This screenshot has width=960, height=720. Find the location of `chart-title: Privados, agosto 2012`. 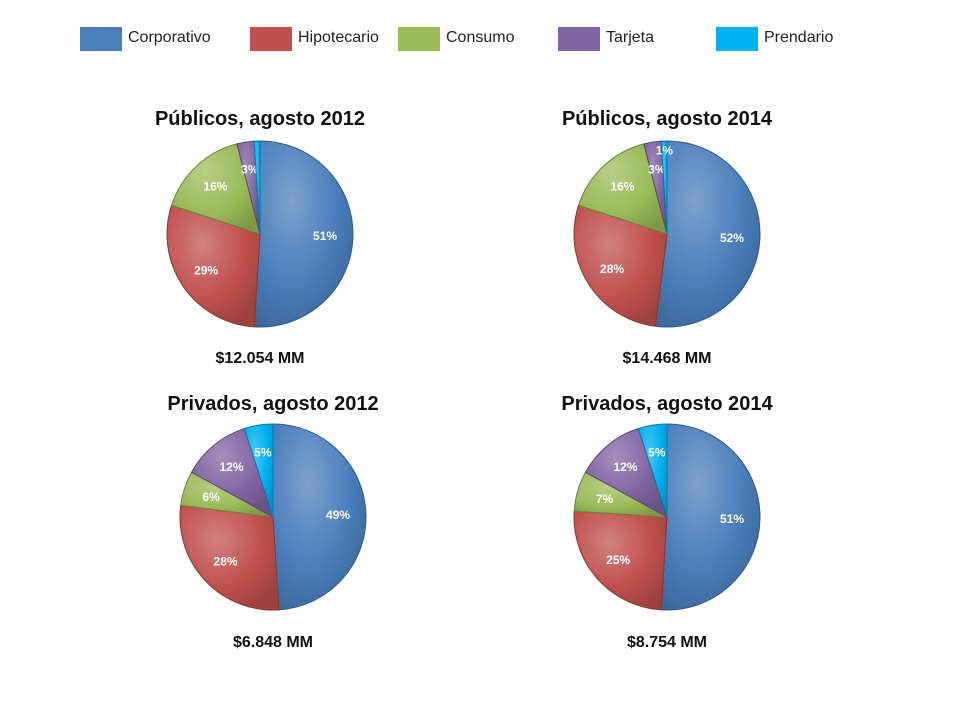

chart-title: Privados, agosto 2012 is located at coordinates (273, 404).